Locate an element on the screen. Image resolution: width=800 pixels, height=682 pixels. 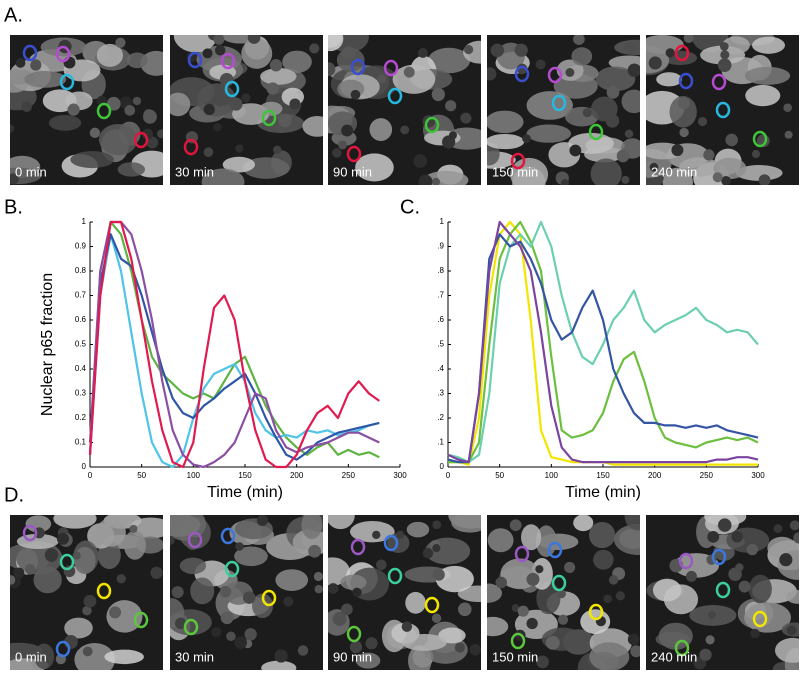
y-tick-label: 0.8 is located at coordinates (81, 270).